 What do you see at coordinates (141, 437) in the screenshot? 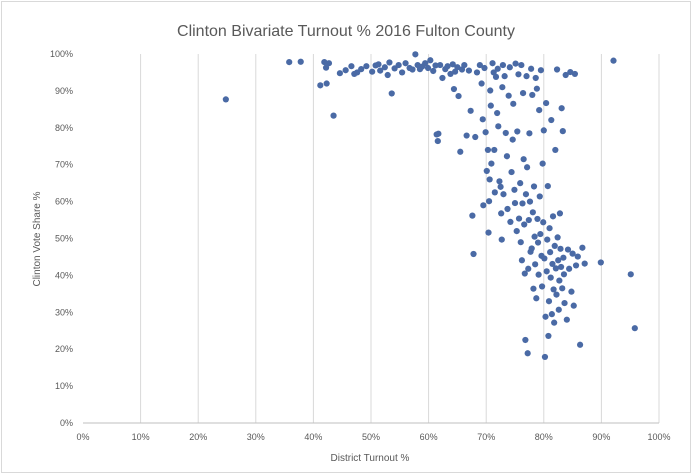
I see `x-tick-label: 10%` at bounding box center [141, 437].